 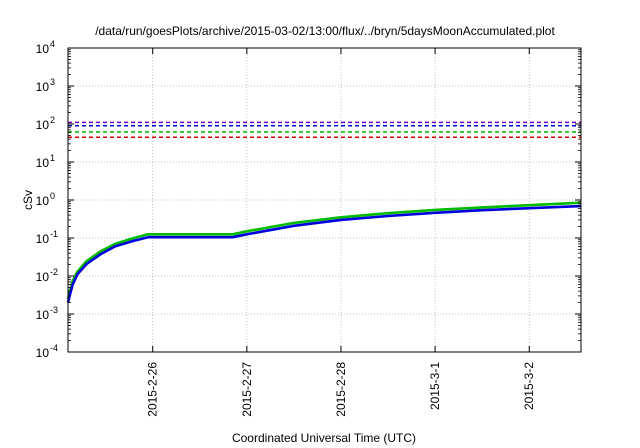 I want to click on x-tick-label: 2015-3-2, so click(x=529, y=386).